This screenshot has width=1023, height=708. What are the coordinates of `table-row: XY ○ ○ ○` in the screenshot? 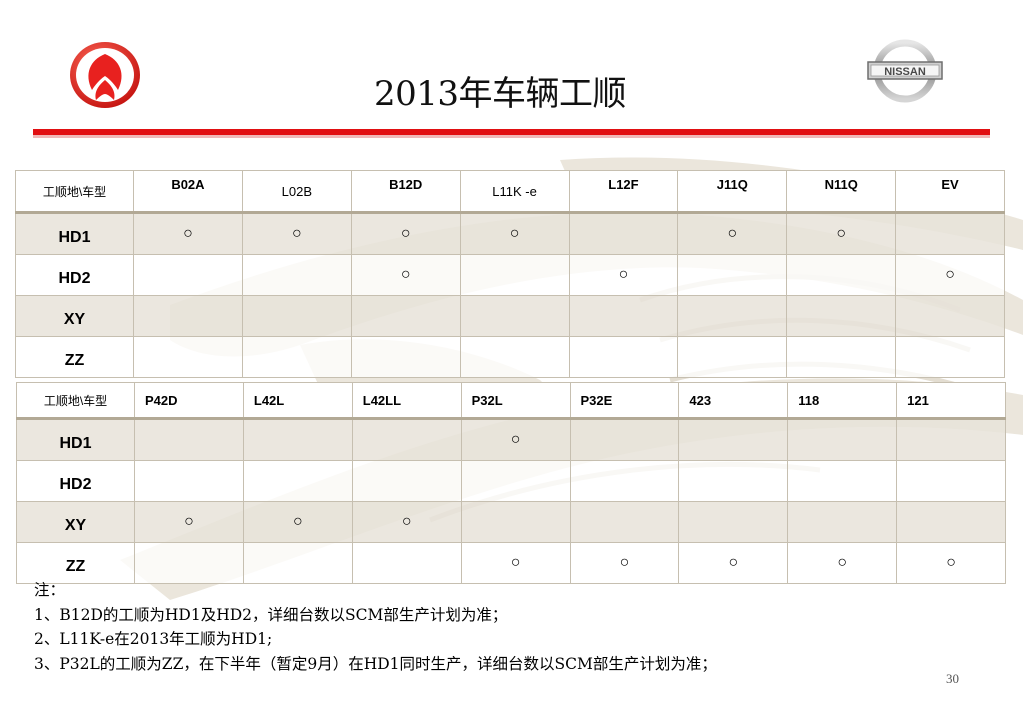 It's located at (511, 522).